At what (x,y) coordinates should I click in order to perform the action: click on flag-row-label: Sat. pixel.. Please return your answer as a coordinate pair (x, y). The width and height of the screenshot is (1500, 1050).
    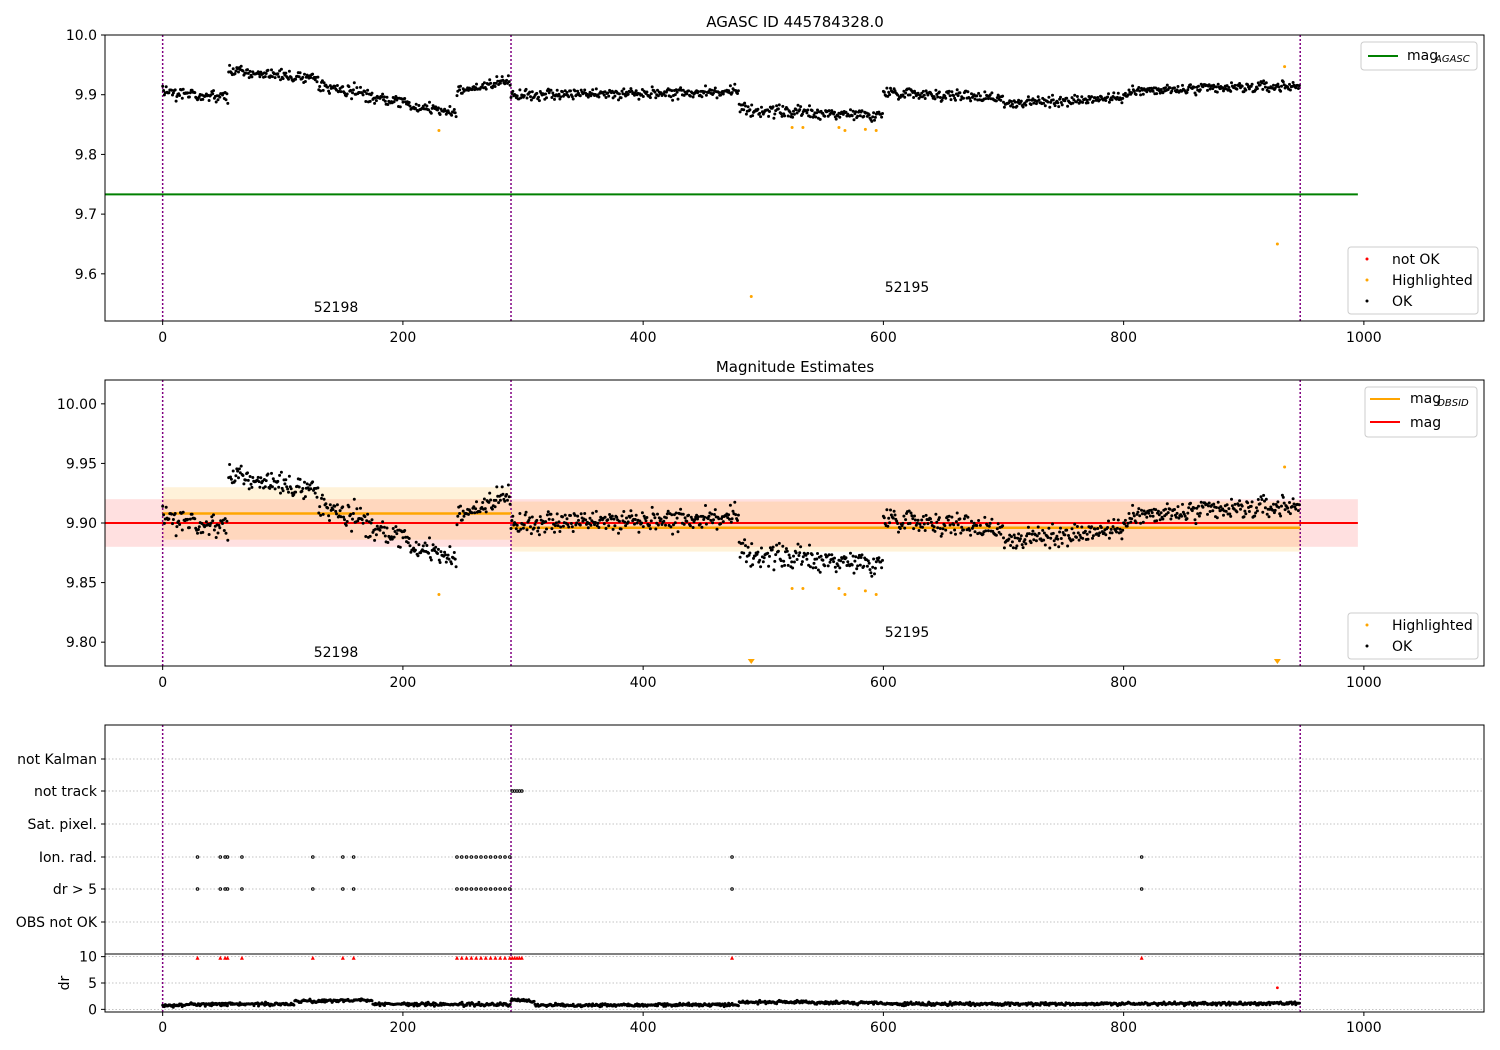
    Looking at the image, I should click on (62, 825).